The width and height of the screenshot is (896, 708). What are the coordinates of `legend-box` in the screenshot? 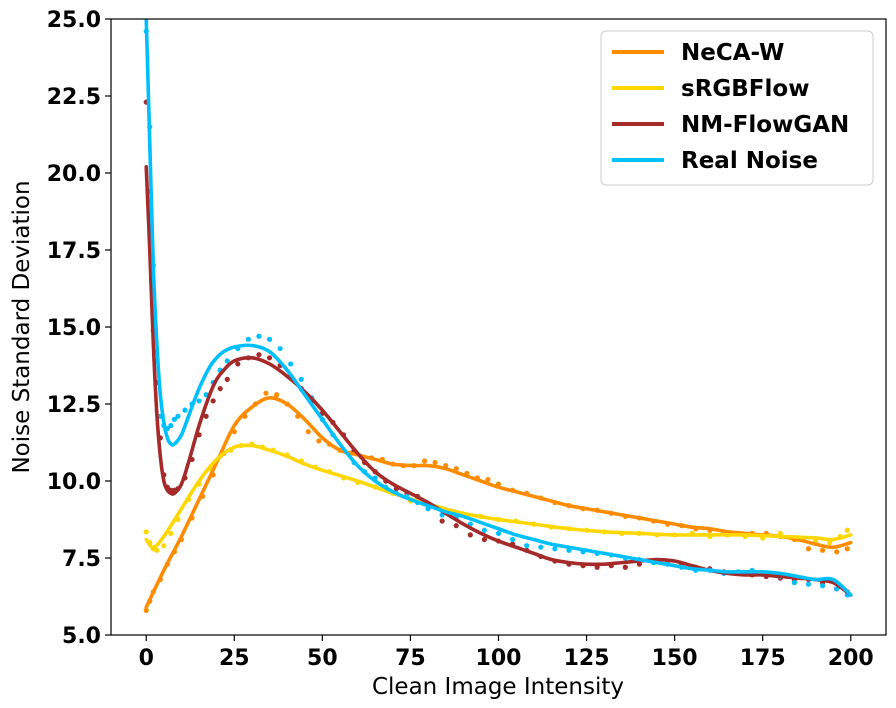 It's located at (737, 108).